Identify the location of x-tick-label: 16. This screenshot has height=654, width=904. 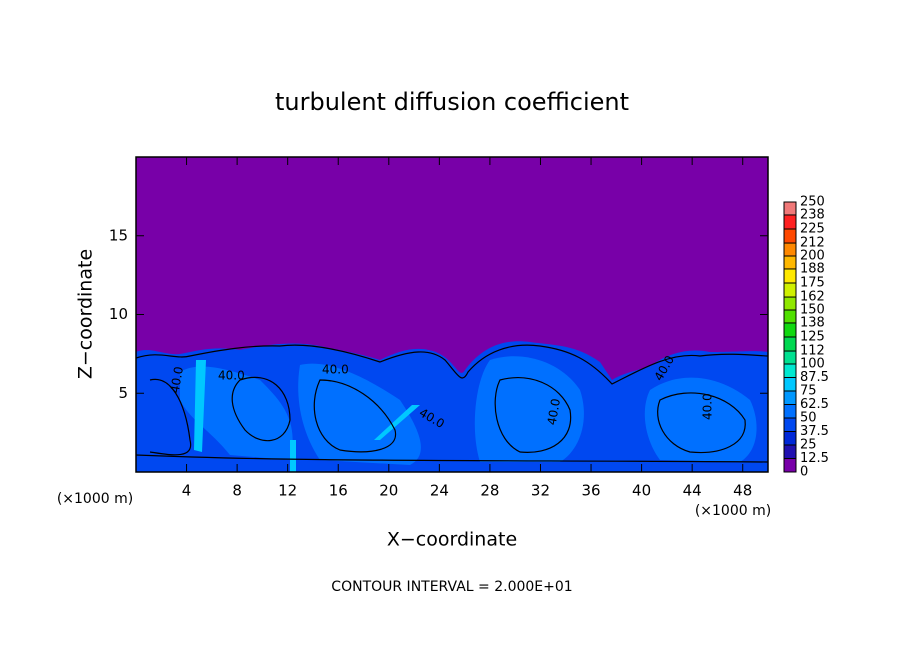
(338, 491).